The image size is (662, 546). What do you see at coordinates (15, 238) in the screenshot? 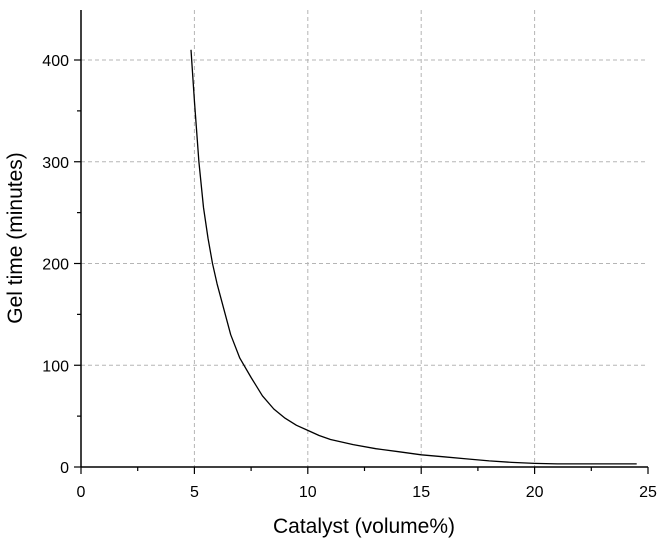
I see `y-axis-label: Gel time (minutes)` at bounding box center [15, 238].